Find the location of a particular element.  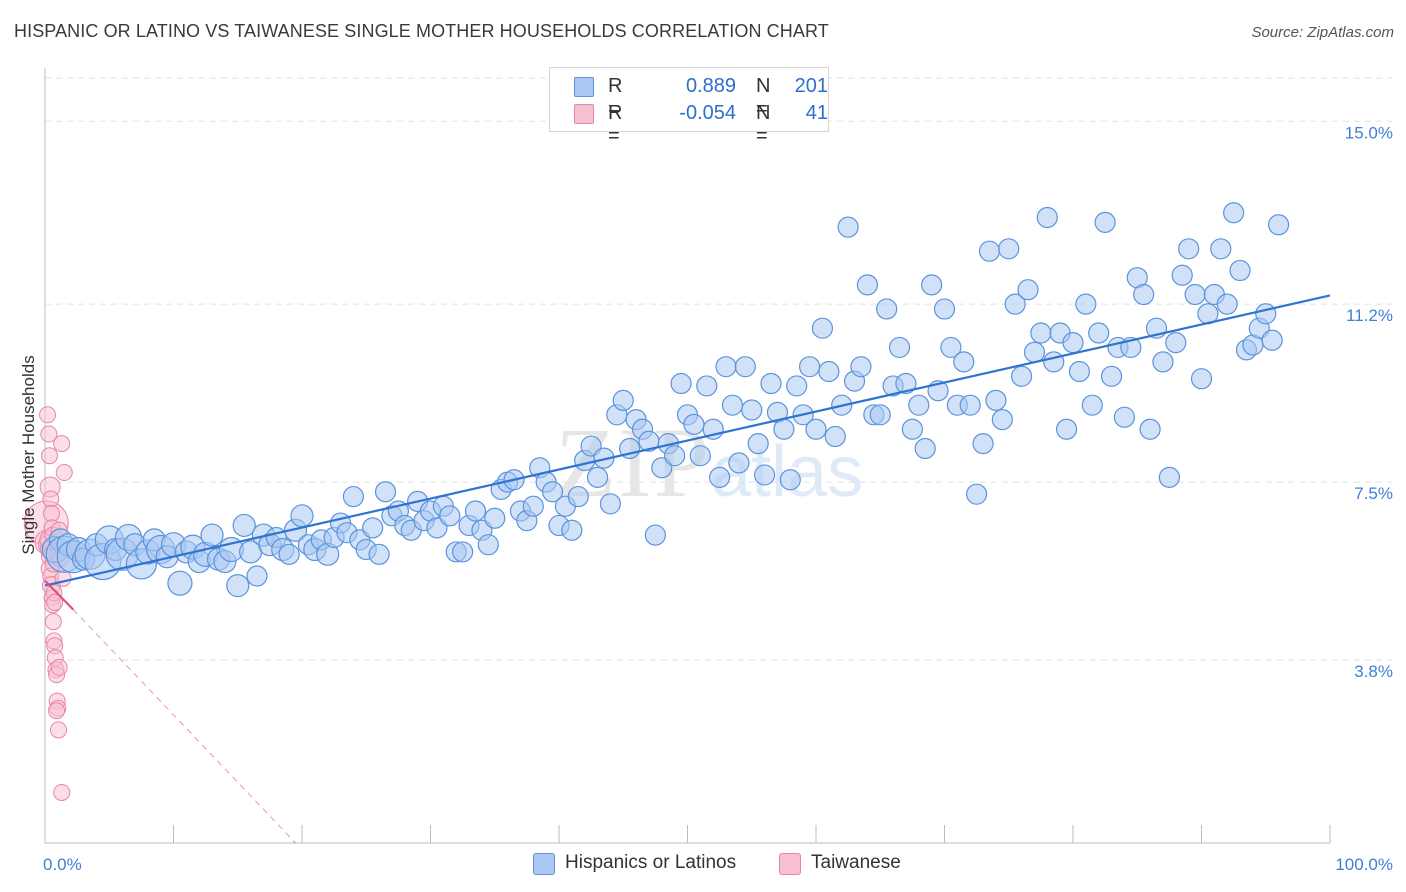

taiwanese-swatch is located at coordinates (584, 114).